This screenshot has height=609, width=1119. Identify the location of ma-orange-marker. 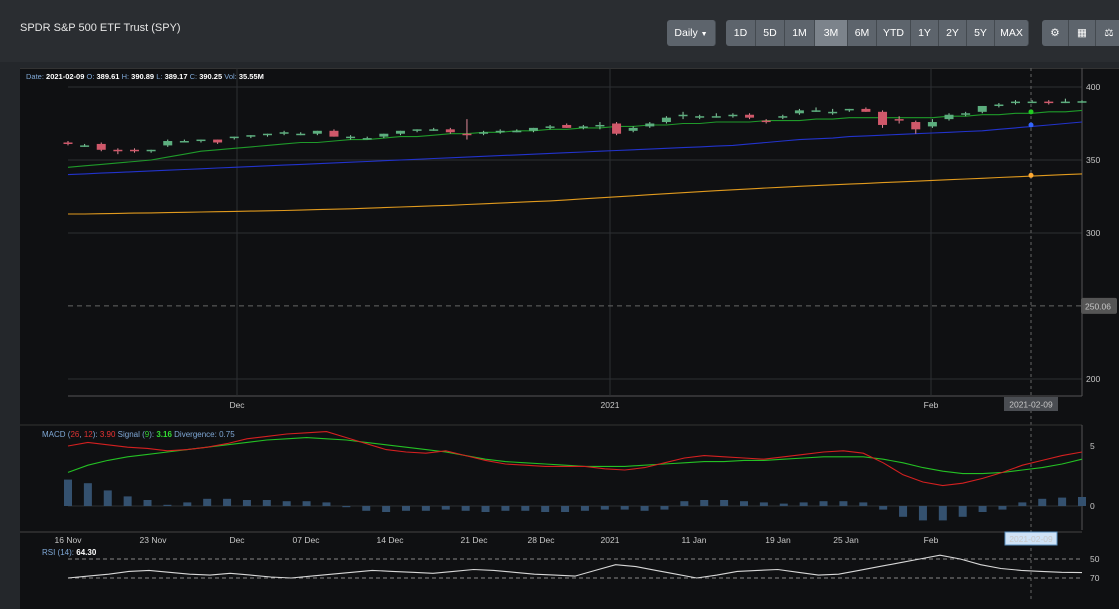
(1031, 175).